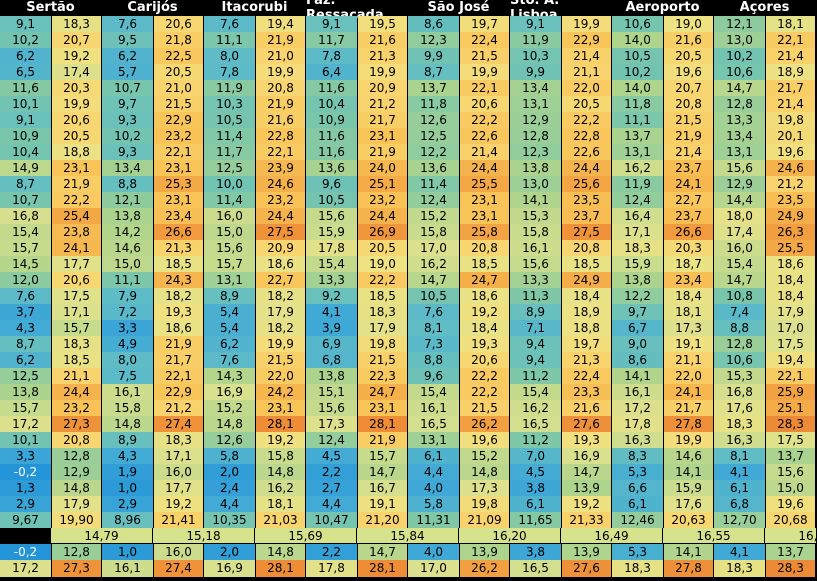  What do you see at coordinates (458, 56) in the screenshot?
I see `station-cell-pair: 9,9 21,5` at bounding box center [458, 56].